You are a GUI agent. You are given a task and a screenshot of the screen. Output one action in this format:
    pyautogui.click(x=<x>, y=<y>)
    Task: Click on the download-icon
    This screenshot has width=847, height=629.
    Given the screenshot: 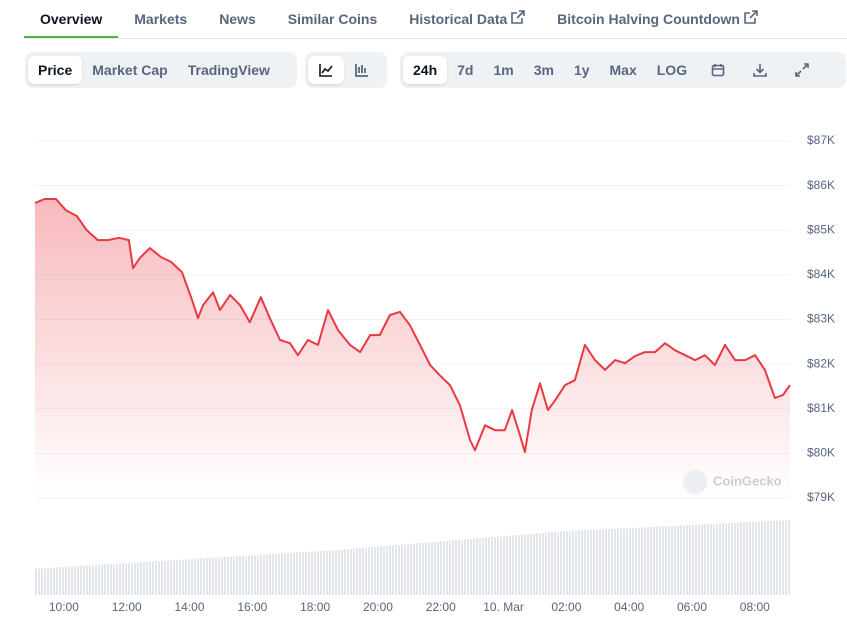 What is the action you would take?
    pyautogui.click(x=760, y=70)
    